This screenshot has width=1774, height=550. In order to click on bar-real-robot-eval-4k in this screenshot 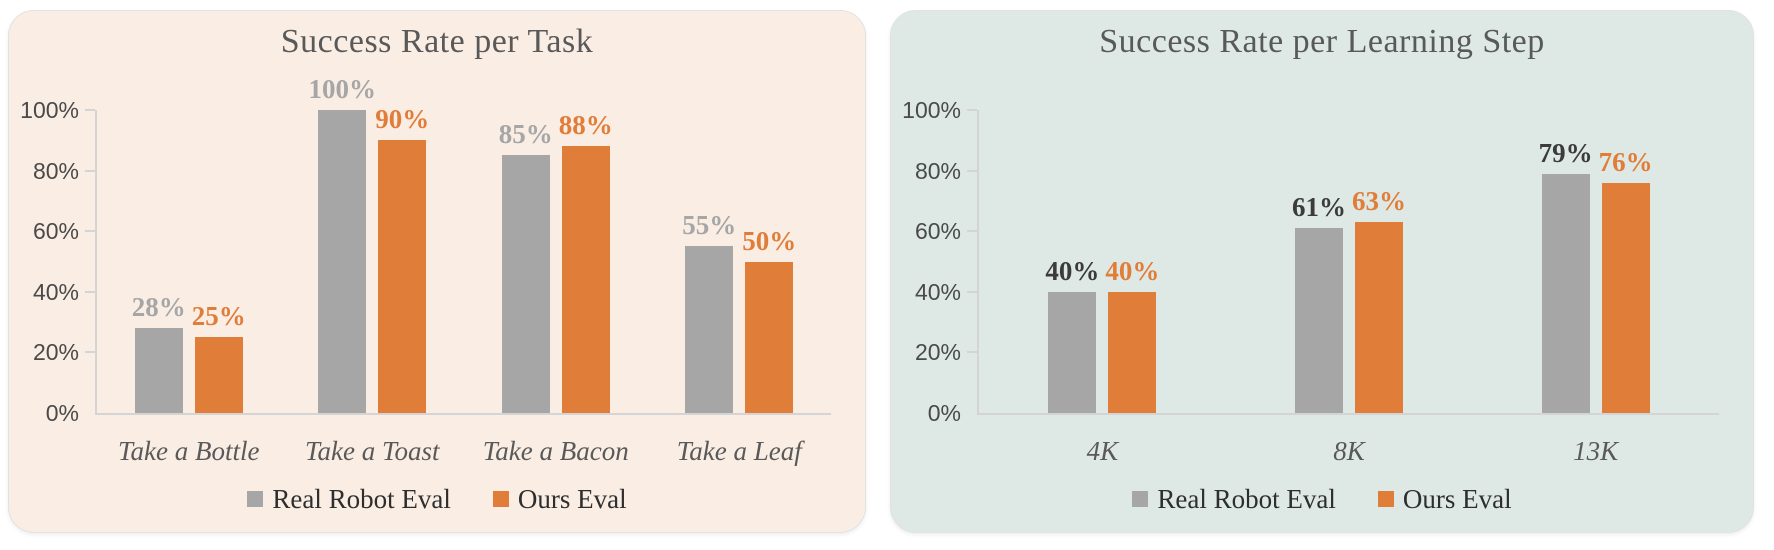, I will do `click(1072, 352)`.